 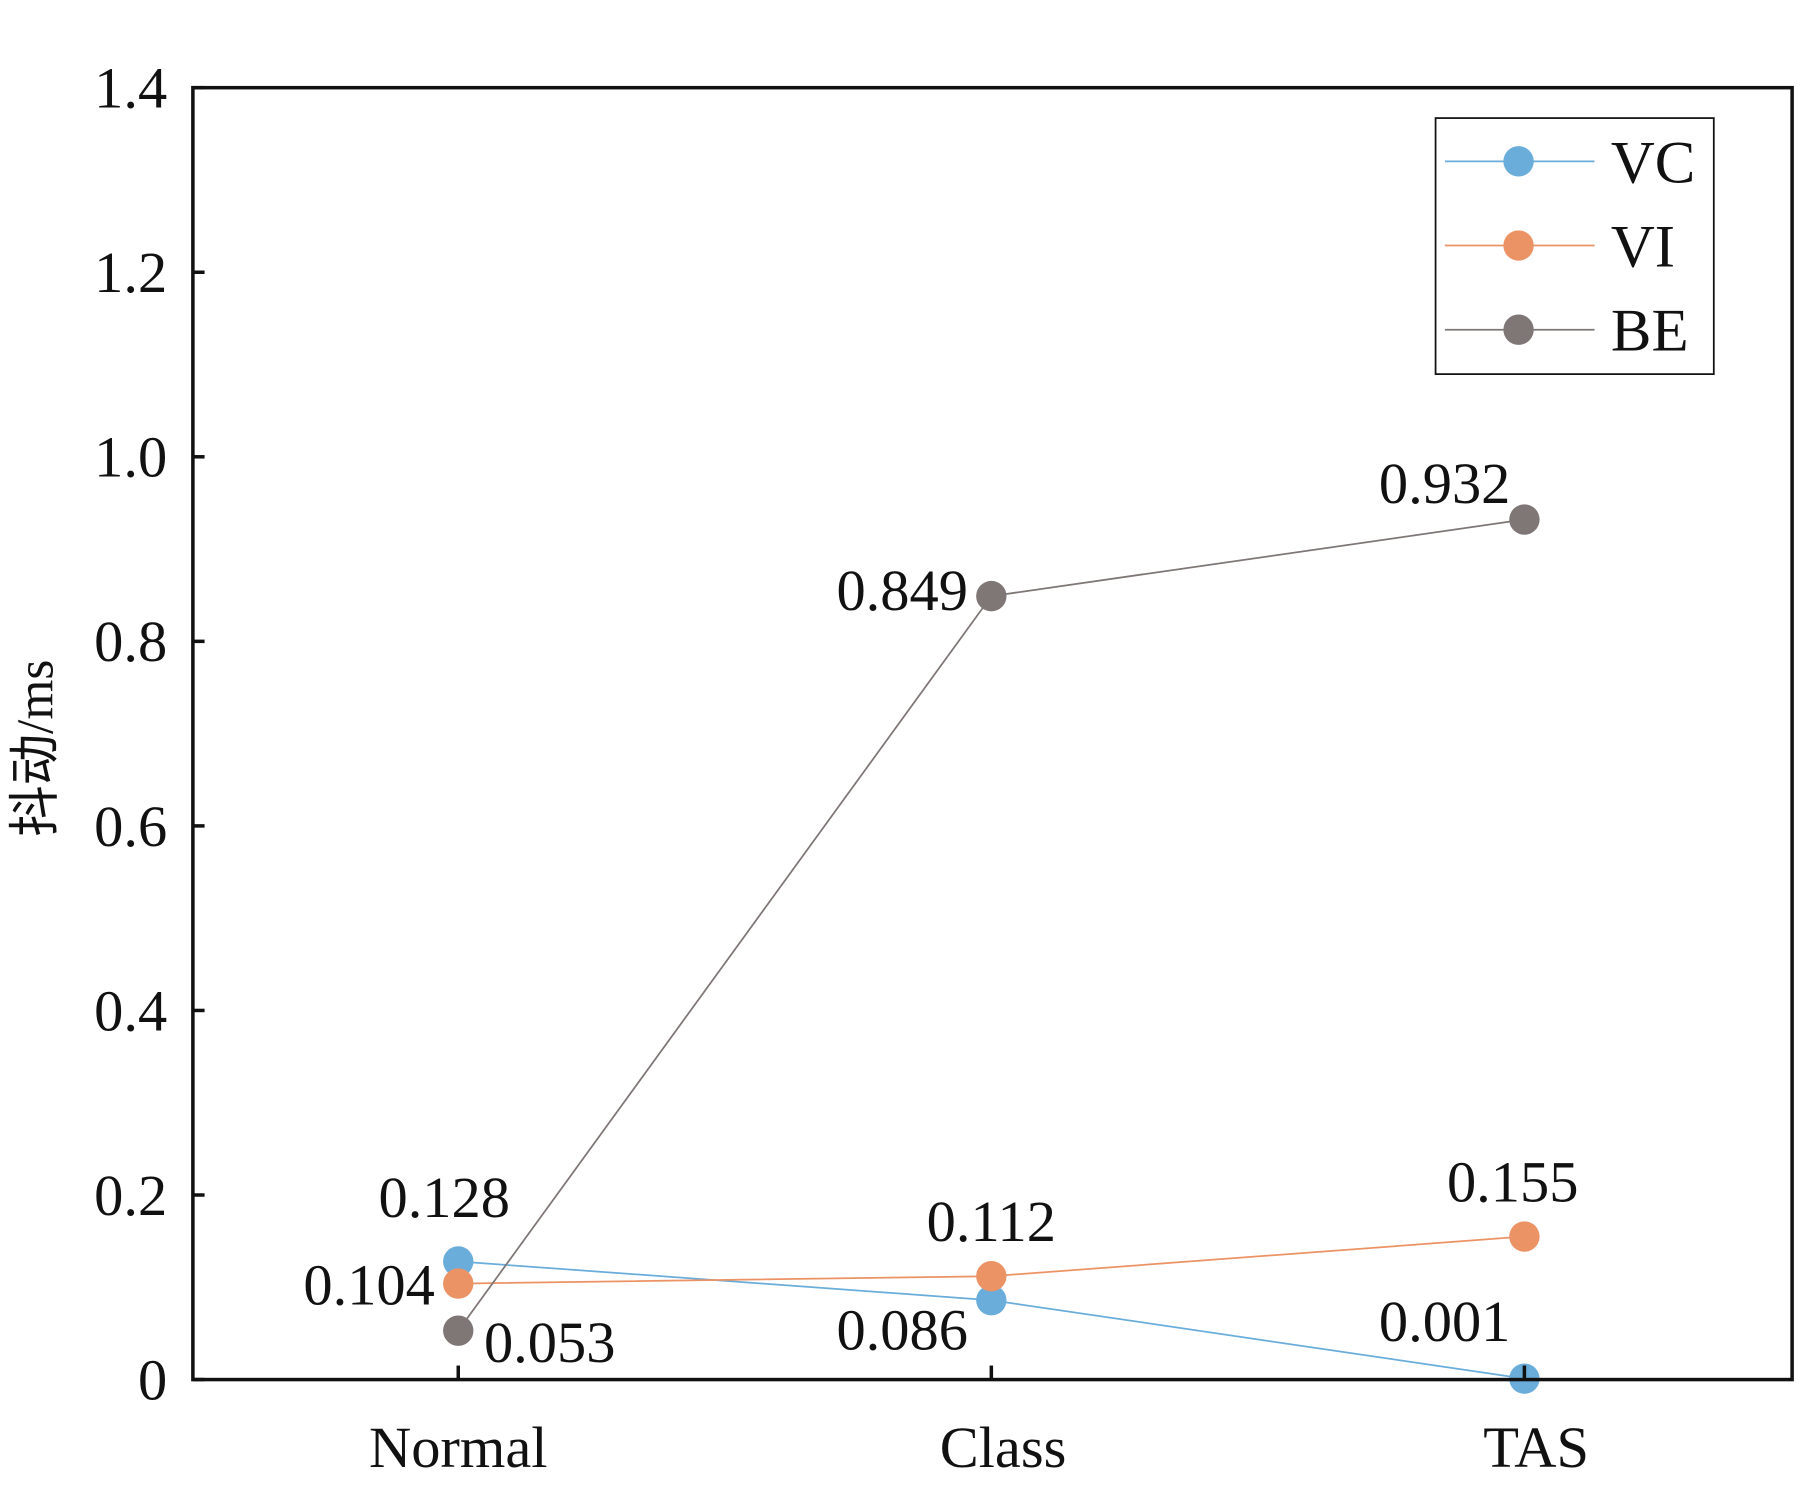 I want to click on y-tick-label: 0.8, so click(x=130, y=641).